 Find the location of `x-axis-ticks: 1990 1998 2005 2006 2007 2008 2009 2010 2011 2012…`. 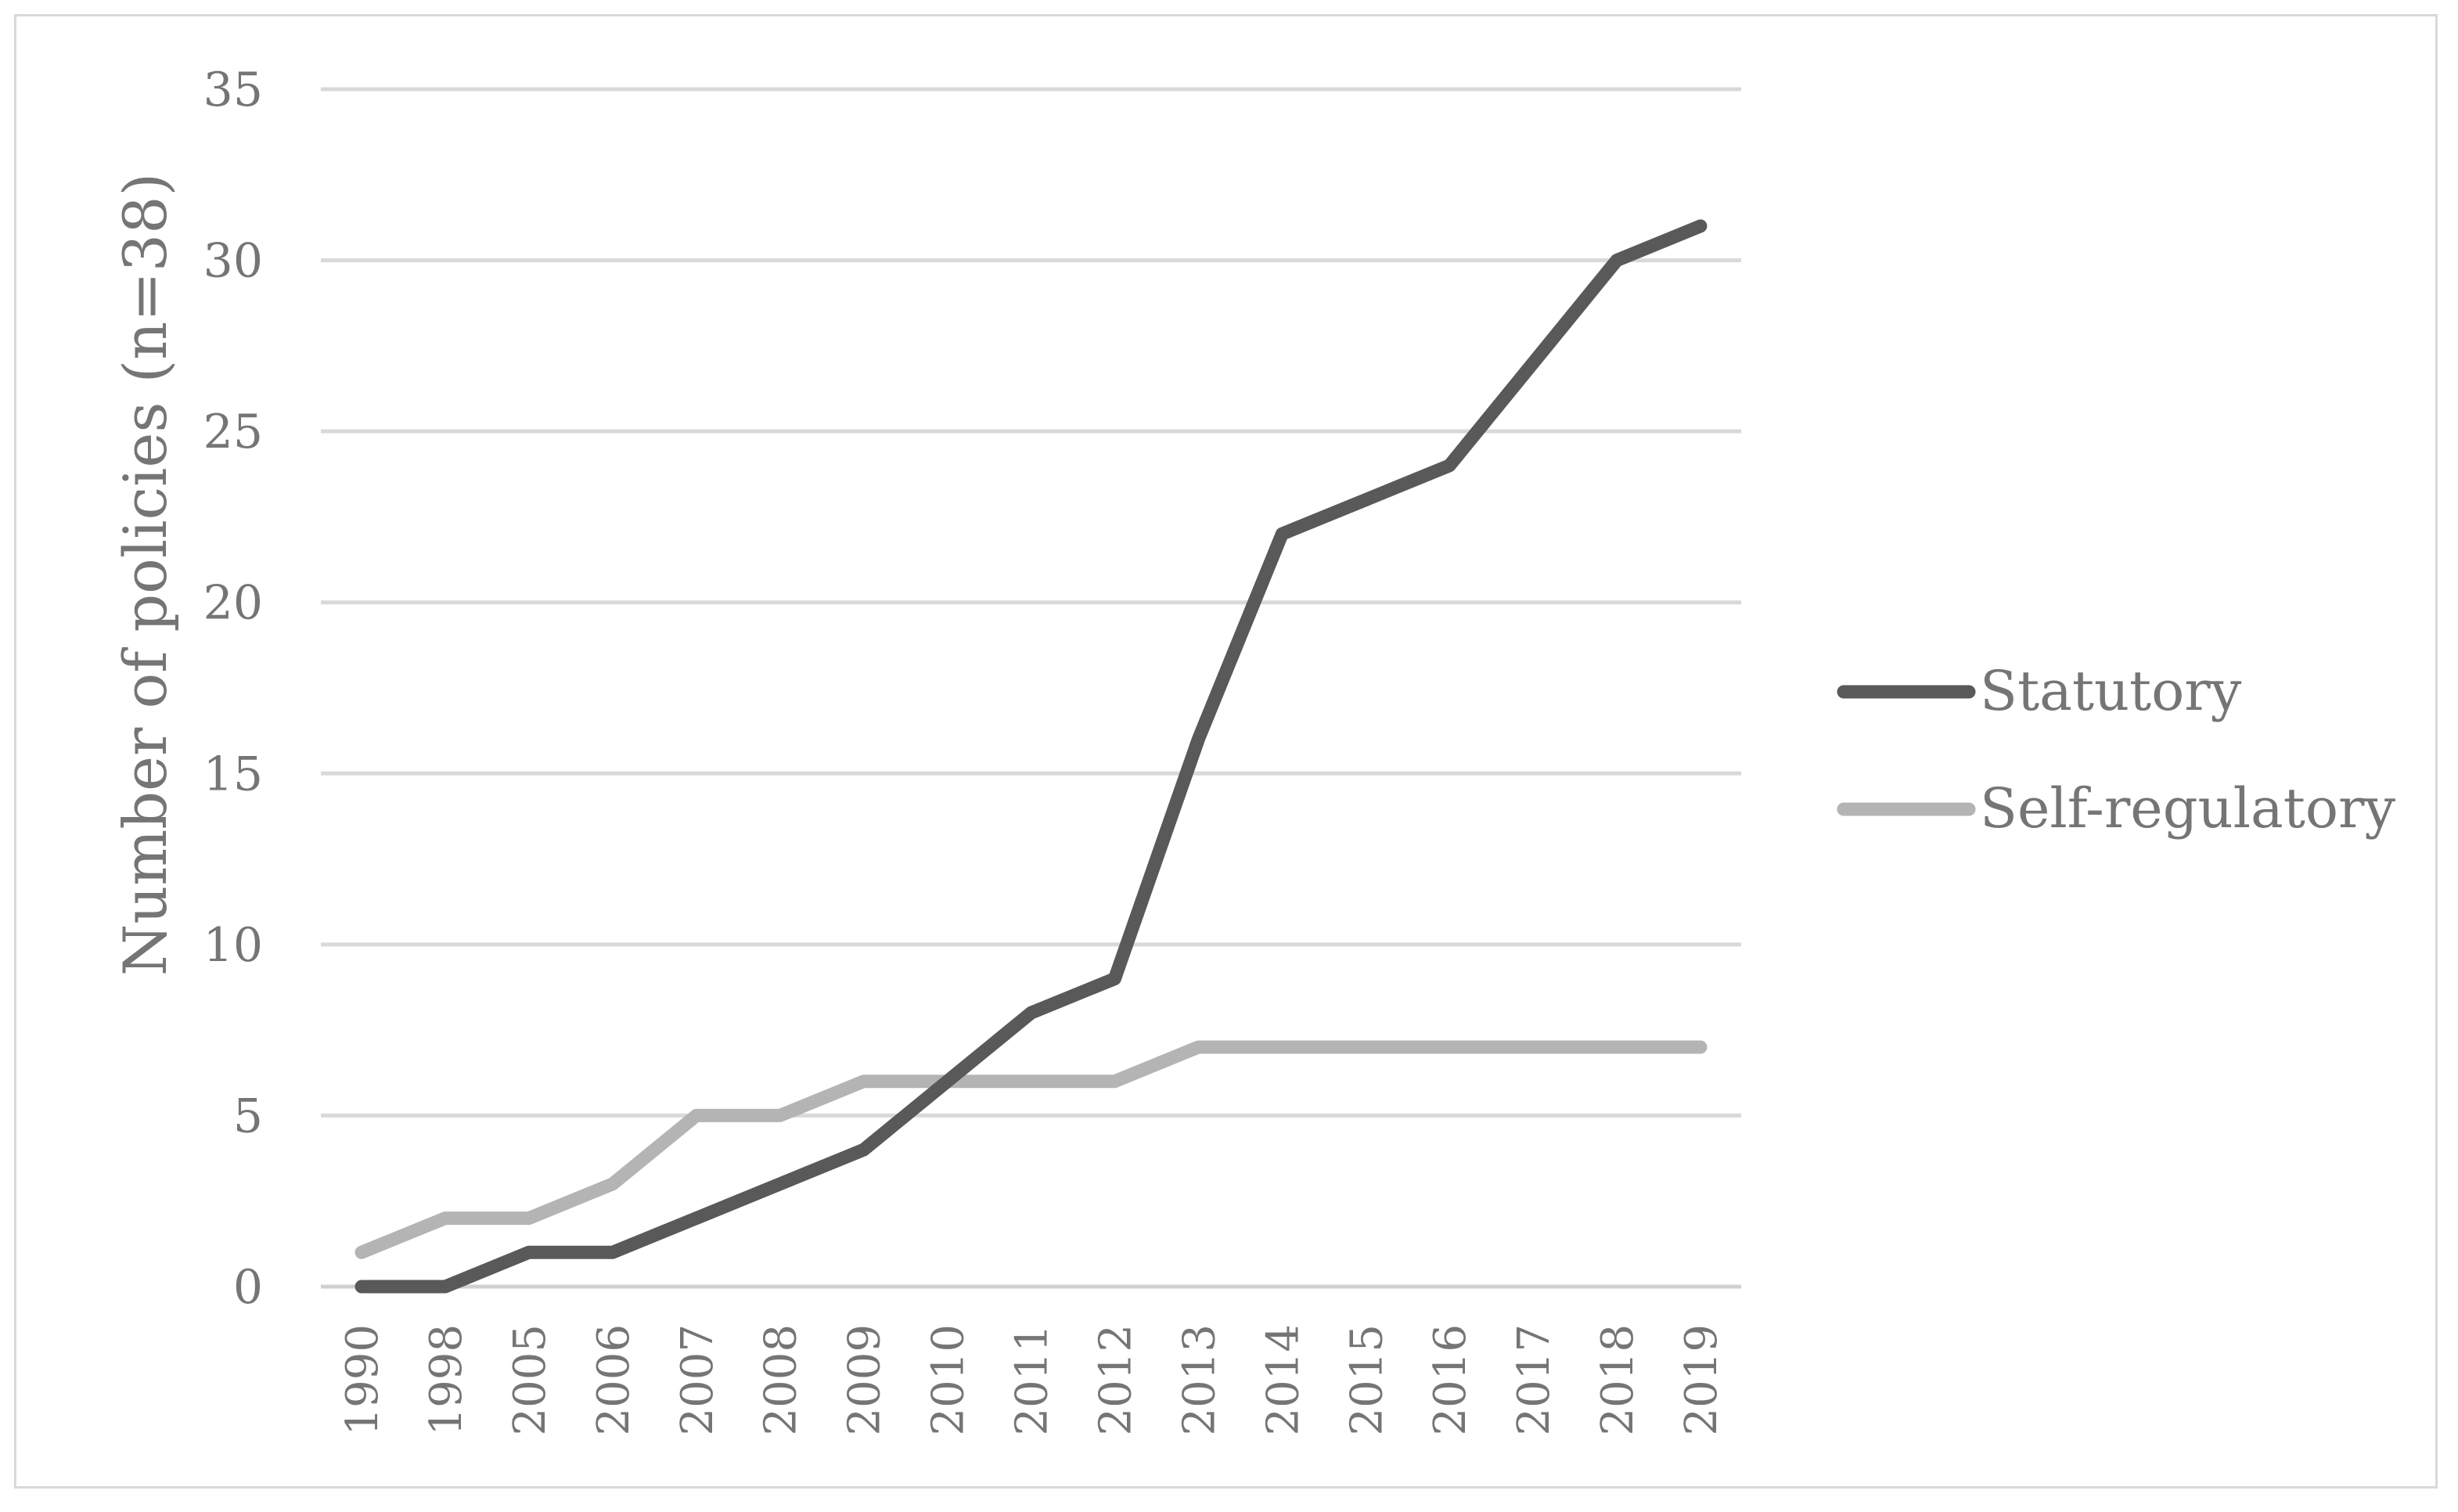

x-axis-ticks: 1990 1998 2005 2006 2007 2008 2009 2010 2011 2012… is located at coordinates (1032, 1380).